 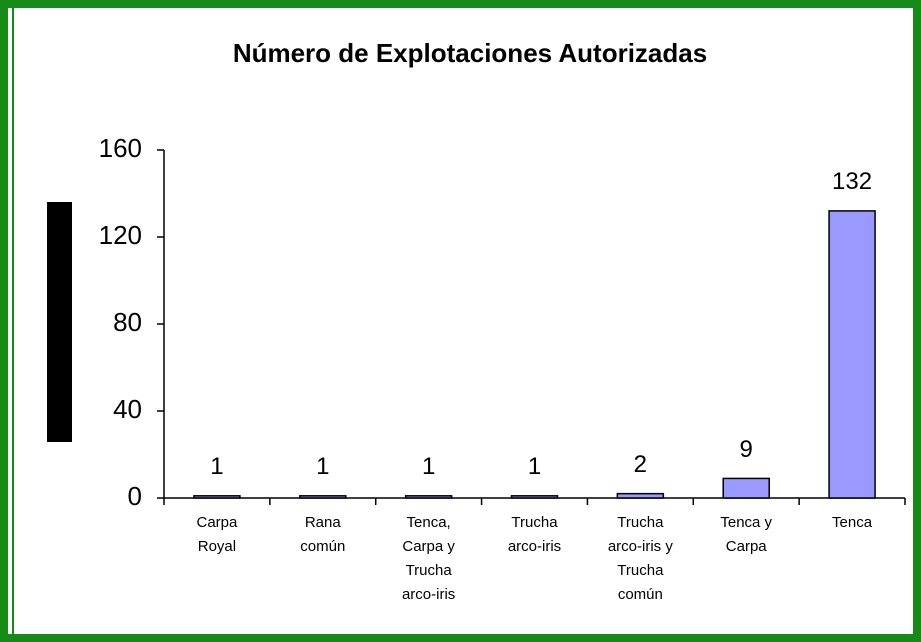 What do you see at coordinates (641, 546) in the screenshot?
I see `x-tick-label: arco-iris y` at bounding box center [641, 546].